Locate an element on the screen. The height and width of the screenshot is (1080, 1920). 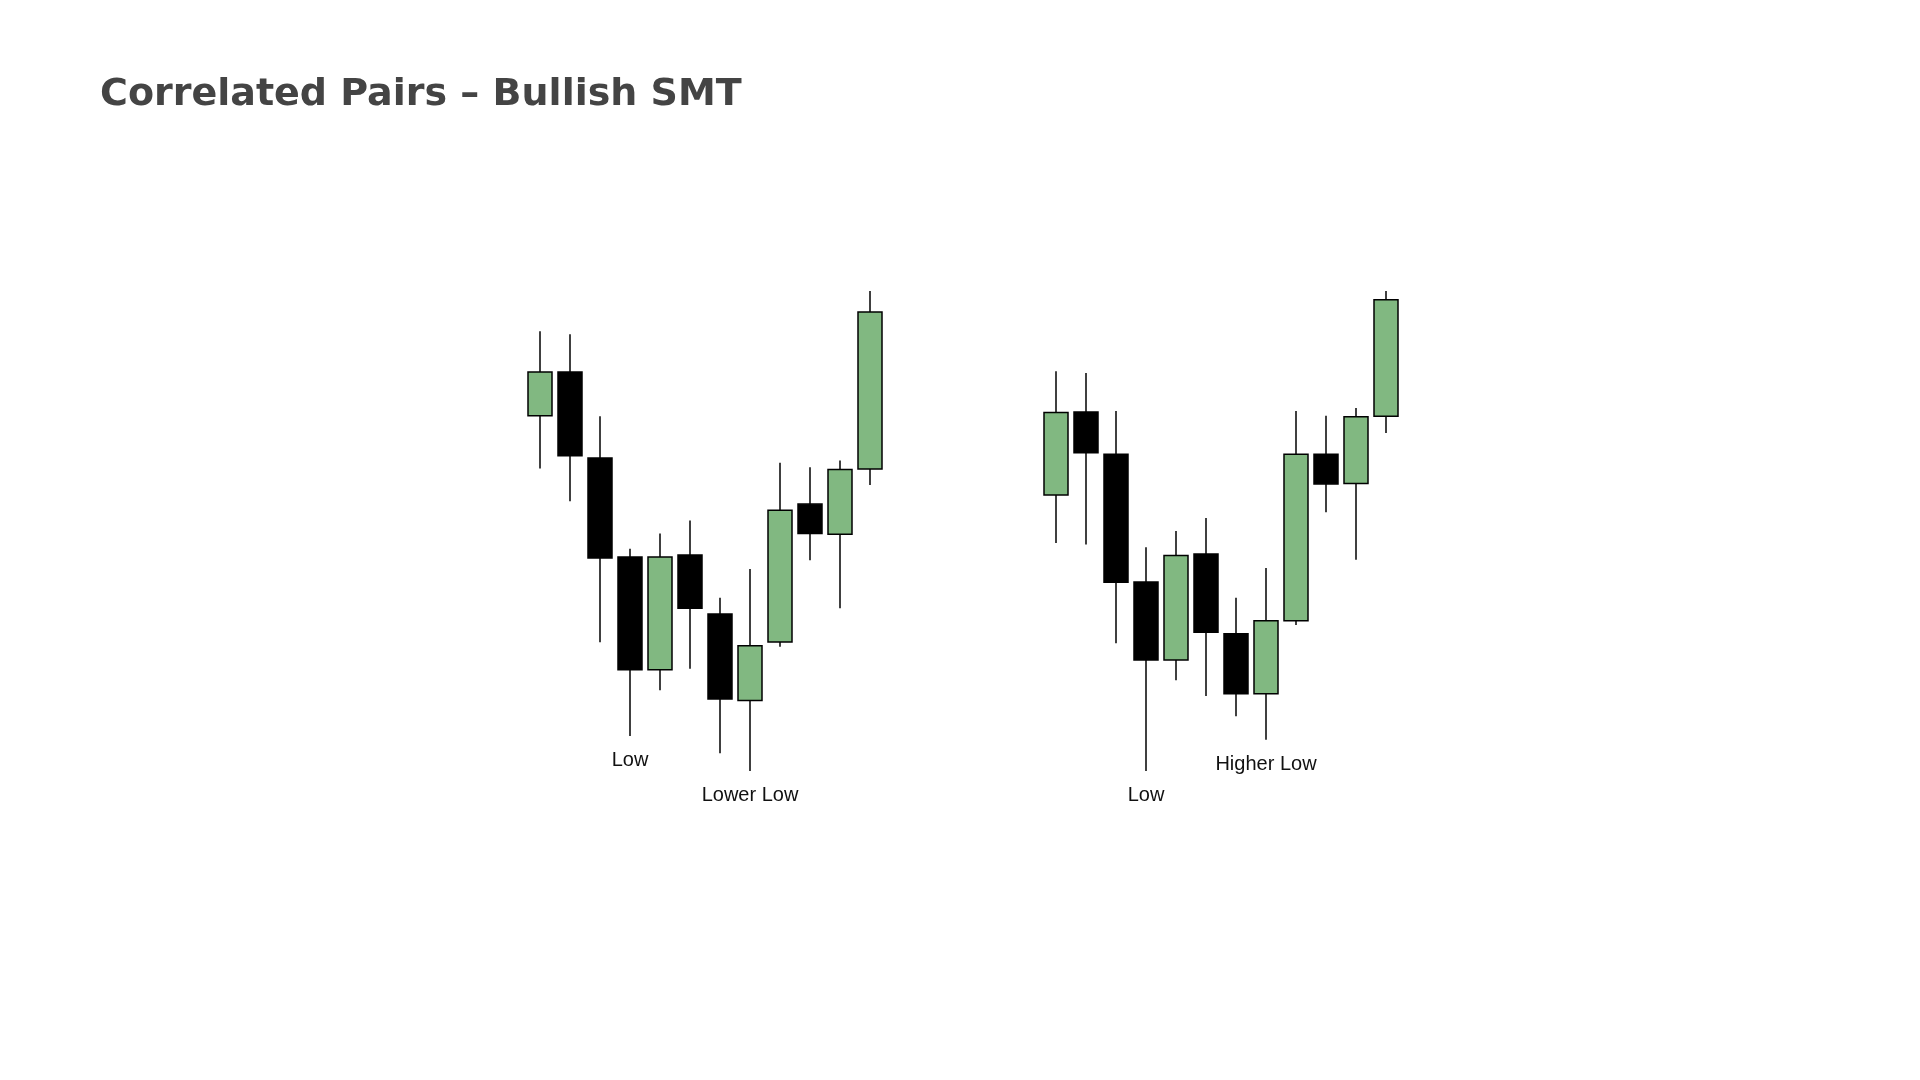
chart-title: Correlated Pairs – Bullish SMT is located at coordinates (421, 92).